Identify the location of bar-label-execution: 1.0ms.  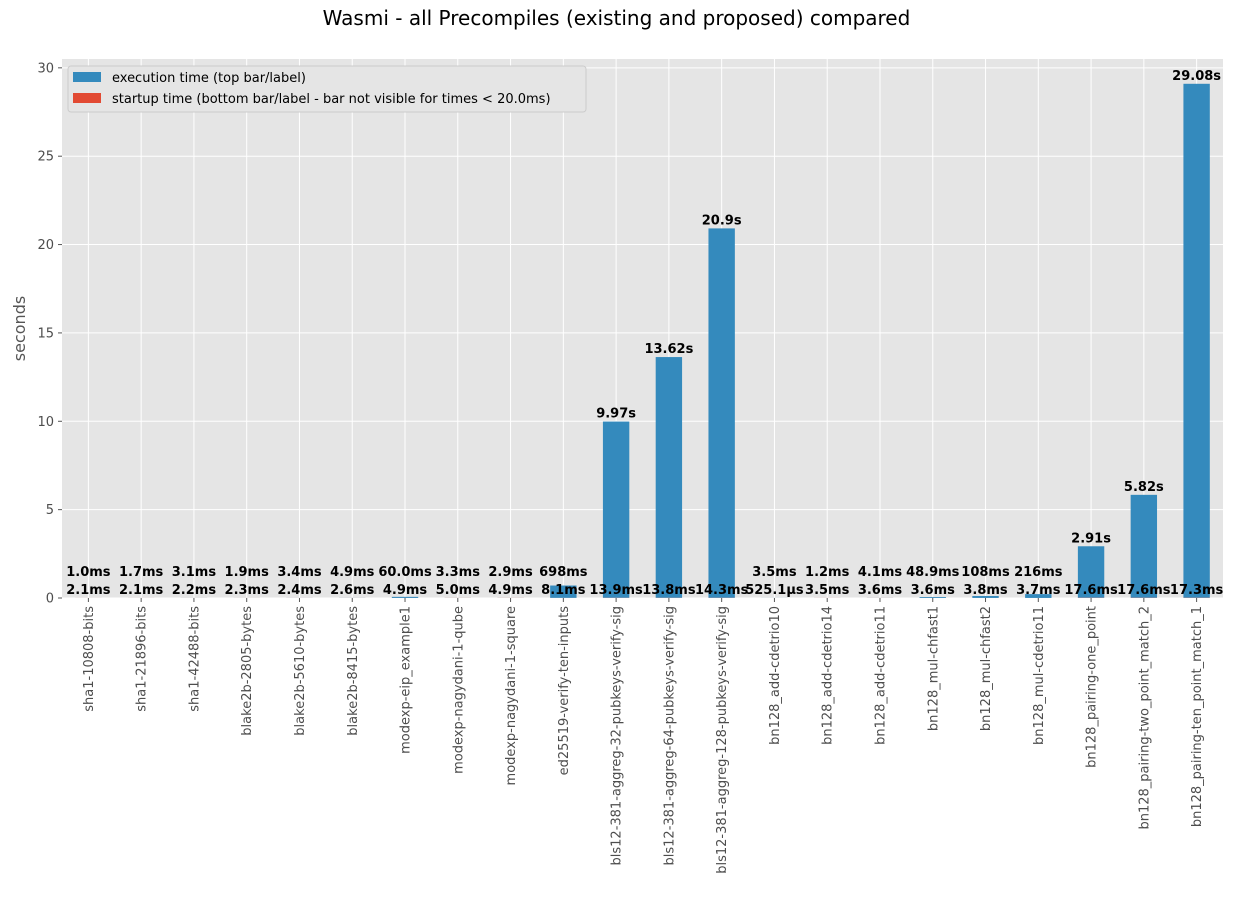
(88, 572).